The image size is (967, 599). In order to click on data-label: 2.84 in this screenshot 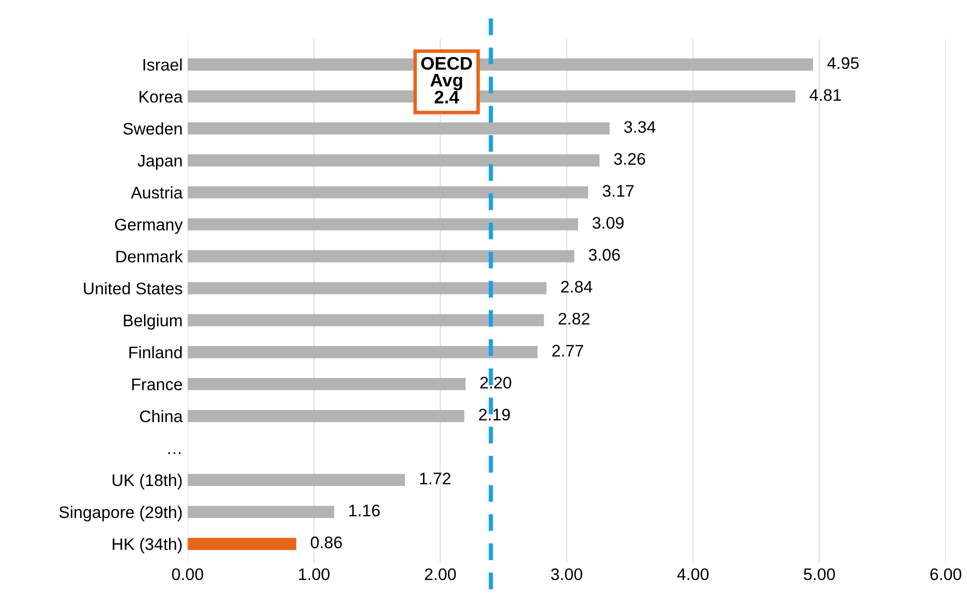, I will do `click(576, 286)`.